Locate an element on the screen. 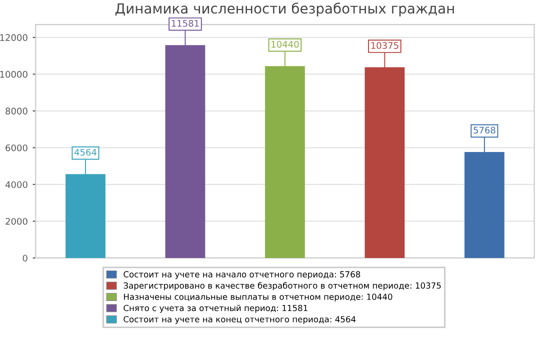  legend-label: Состоит на учете на конец отчетного периода: 4564 is located at coordinates (240, 320).